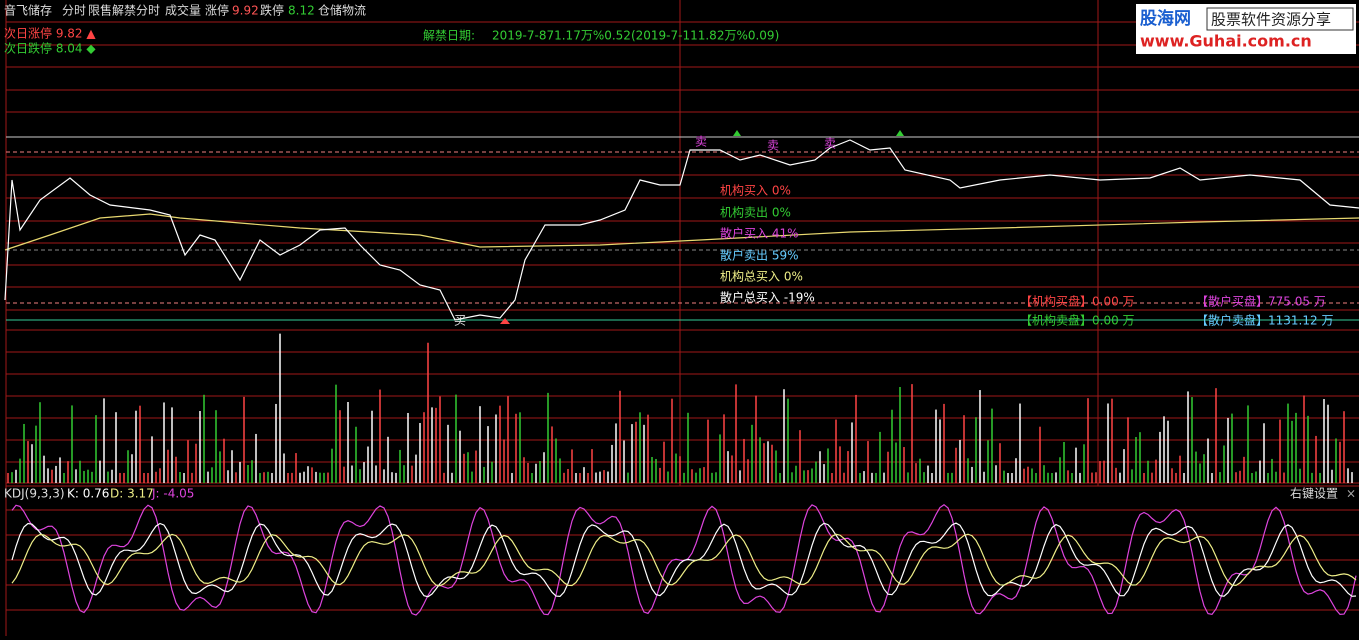 The image size is (1359, 640). I want to click on sector: 仓储物流, so click(342, 10).